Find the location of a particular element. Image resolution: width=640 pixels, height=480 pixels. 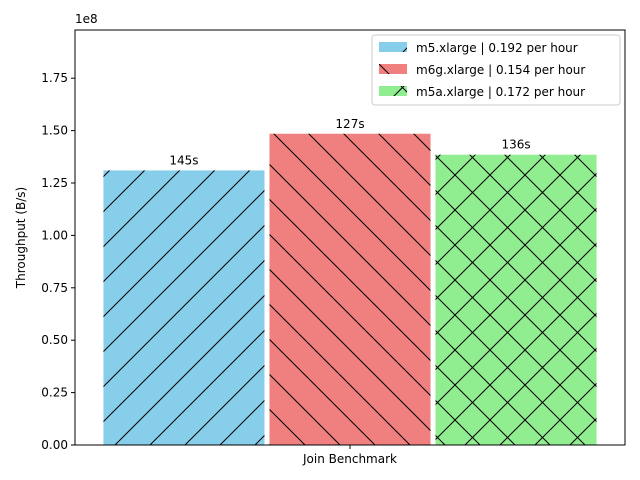

y-tick-label: 0.00 is located at coordinates (54, 445).